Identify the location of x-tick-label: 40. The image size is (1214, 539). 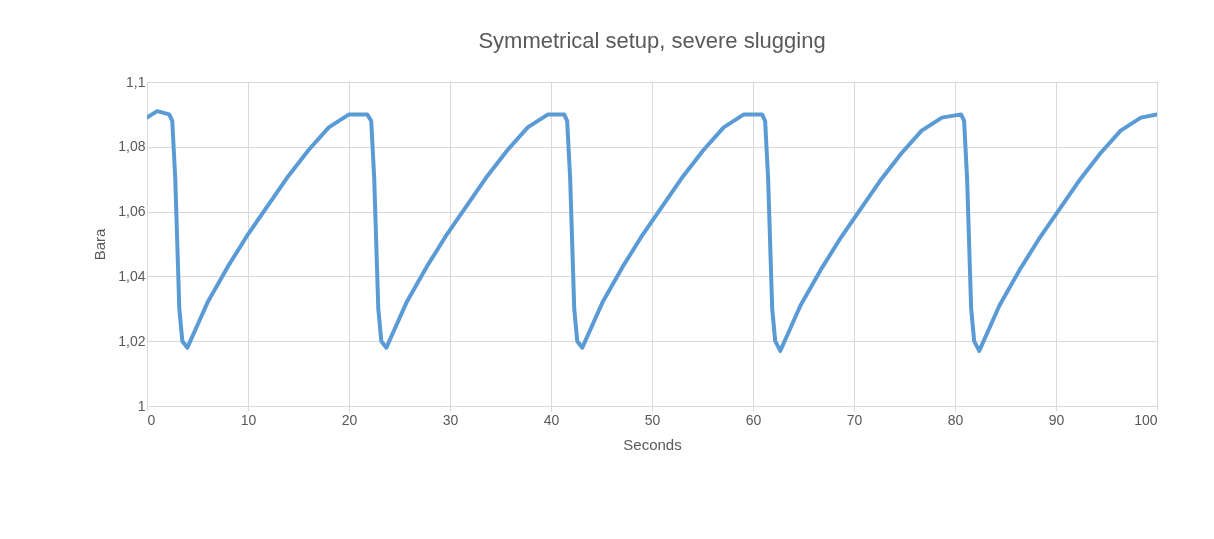
(551, 419).